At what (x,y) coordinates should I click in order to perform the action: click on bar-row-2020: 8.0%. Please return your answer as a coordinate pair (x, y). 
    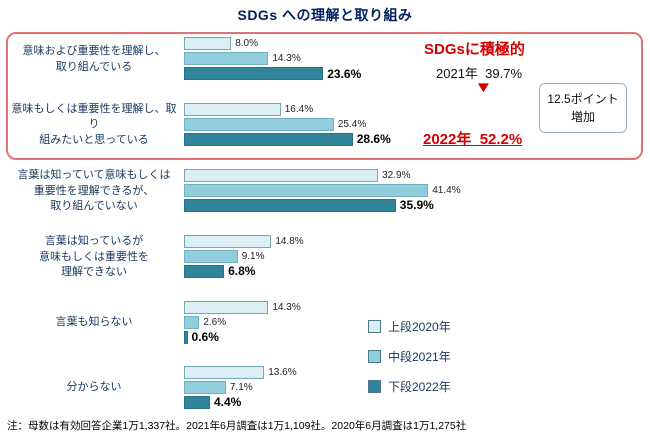
    Looking at the image, I should click on (272, 43).